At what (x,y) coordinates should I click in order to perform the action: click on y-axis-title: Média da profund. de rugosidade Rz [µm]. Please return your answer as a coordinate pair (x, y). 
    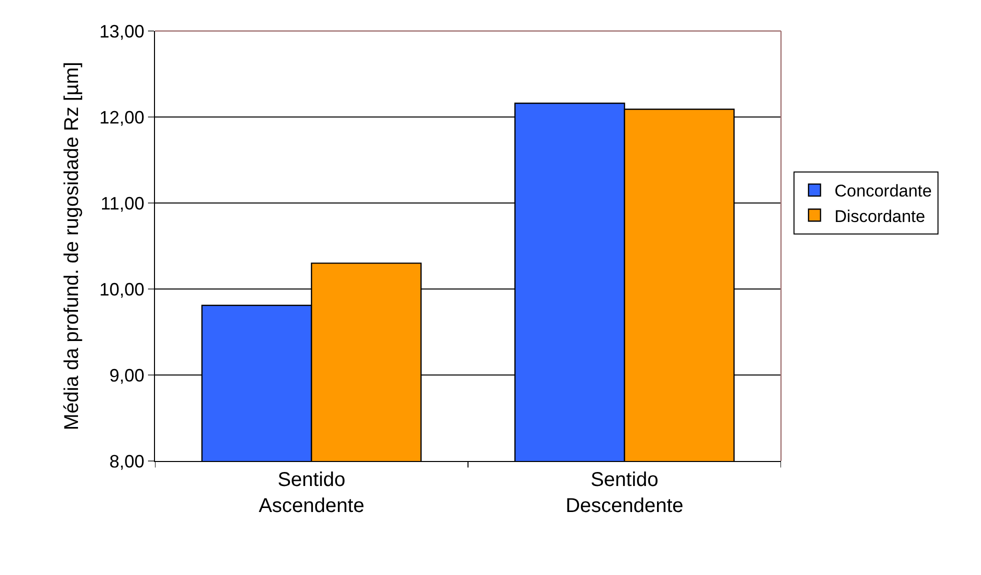
    Looking at the image, I should click on (71, 246).